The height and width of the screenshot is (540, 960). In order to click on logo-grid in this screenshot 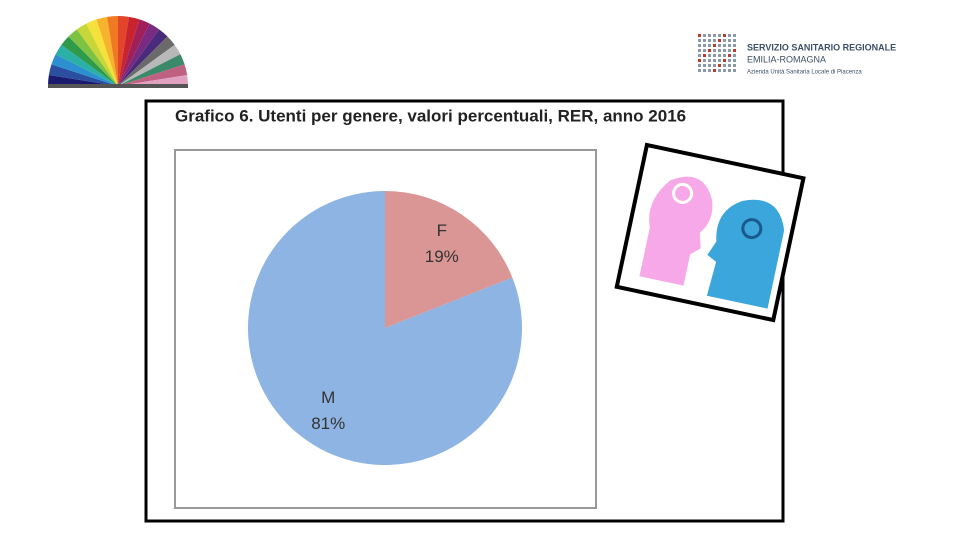, I will do `click(717, 53)`.